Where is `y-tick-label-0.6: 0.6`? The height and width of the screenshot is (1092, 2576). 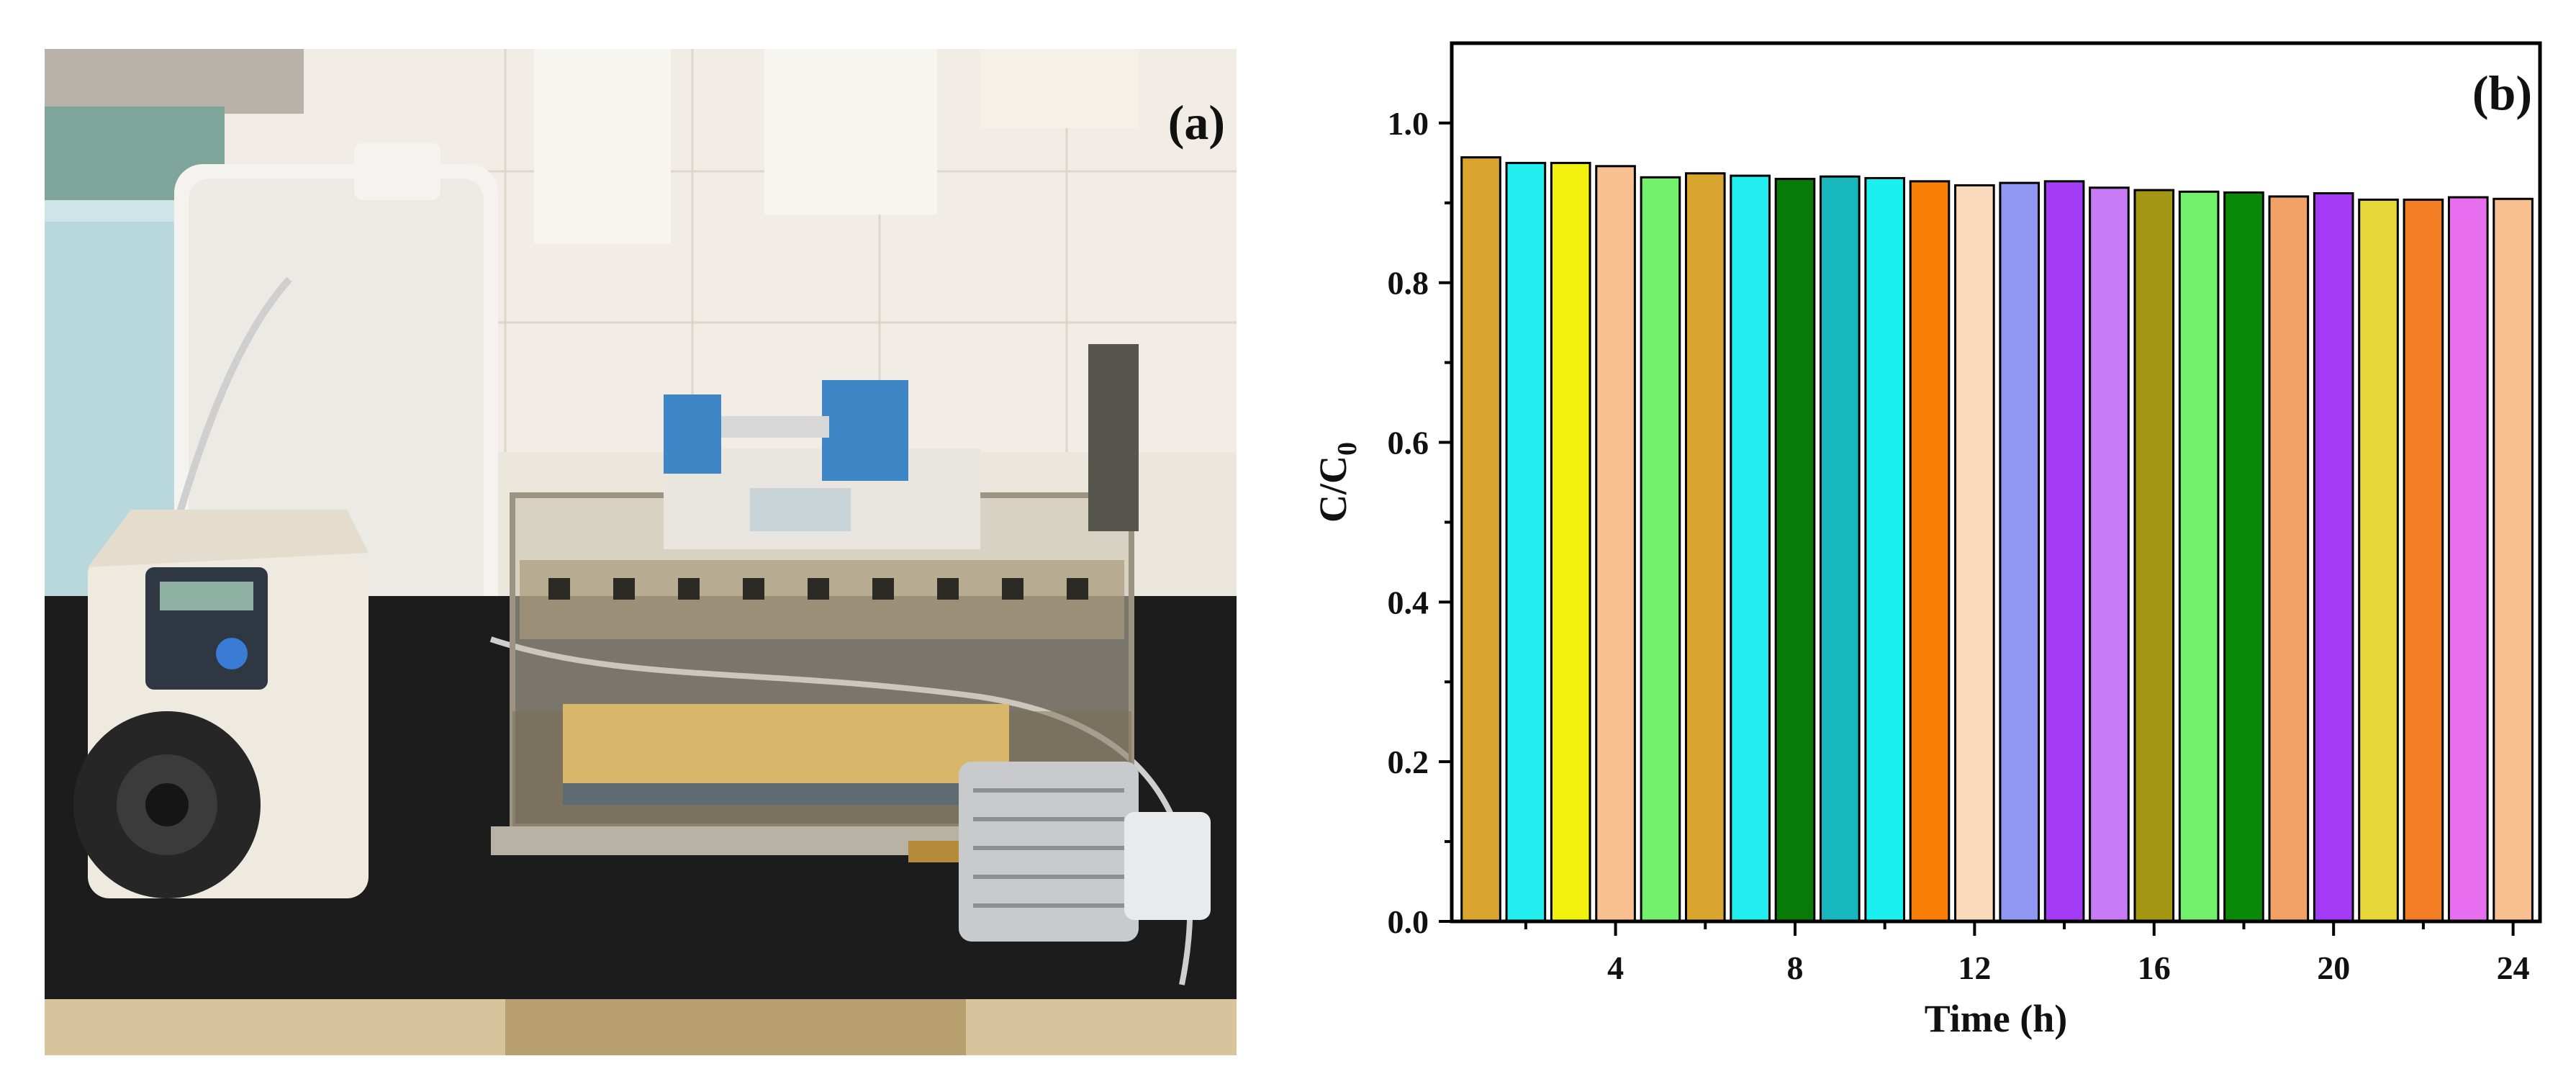 y-tick-label-0.6: 0.6 is located at coordinates (1409, 443).